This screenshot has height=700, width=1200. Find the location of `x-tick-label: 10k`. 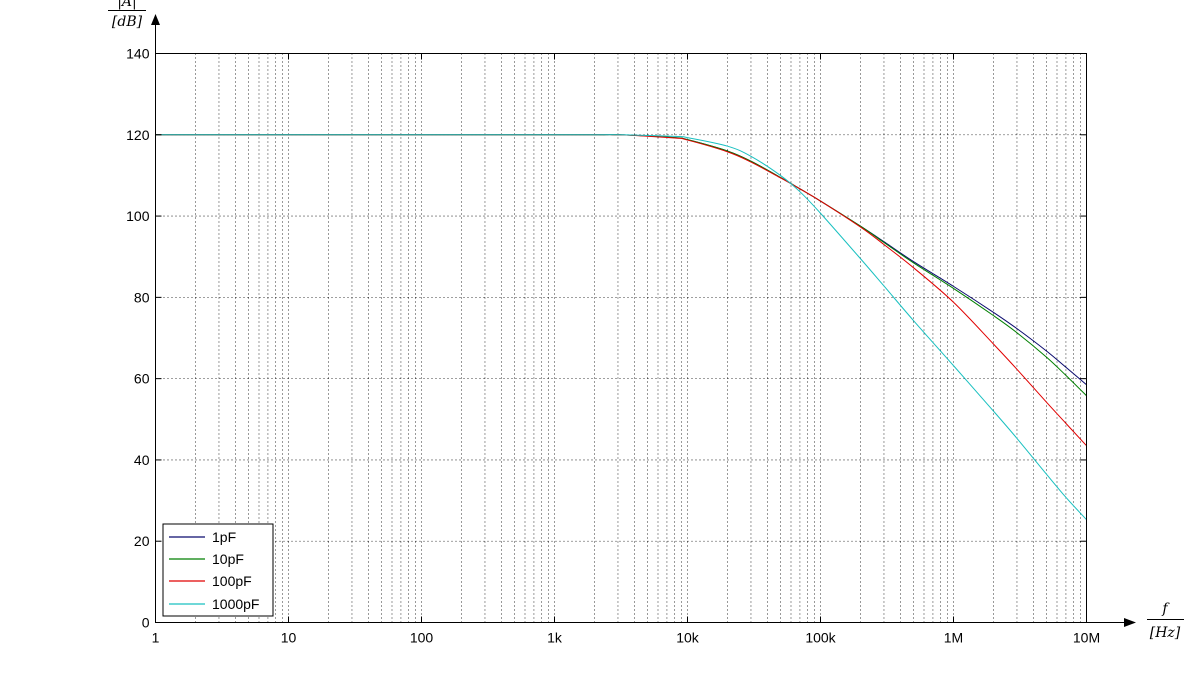

x-tick-label: 10k is located at coordinates (688, 638).